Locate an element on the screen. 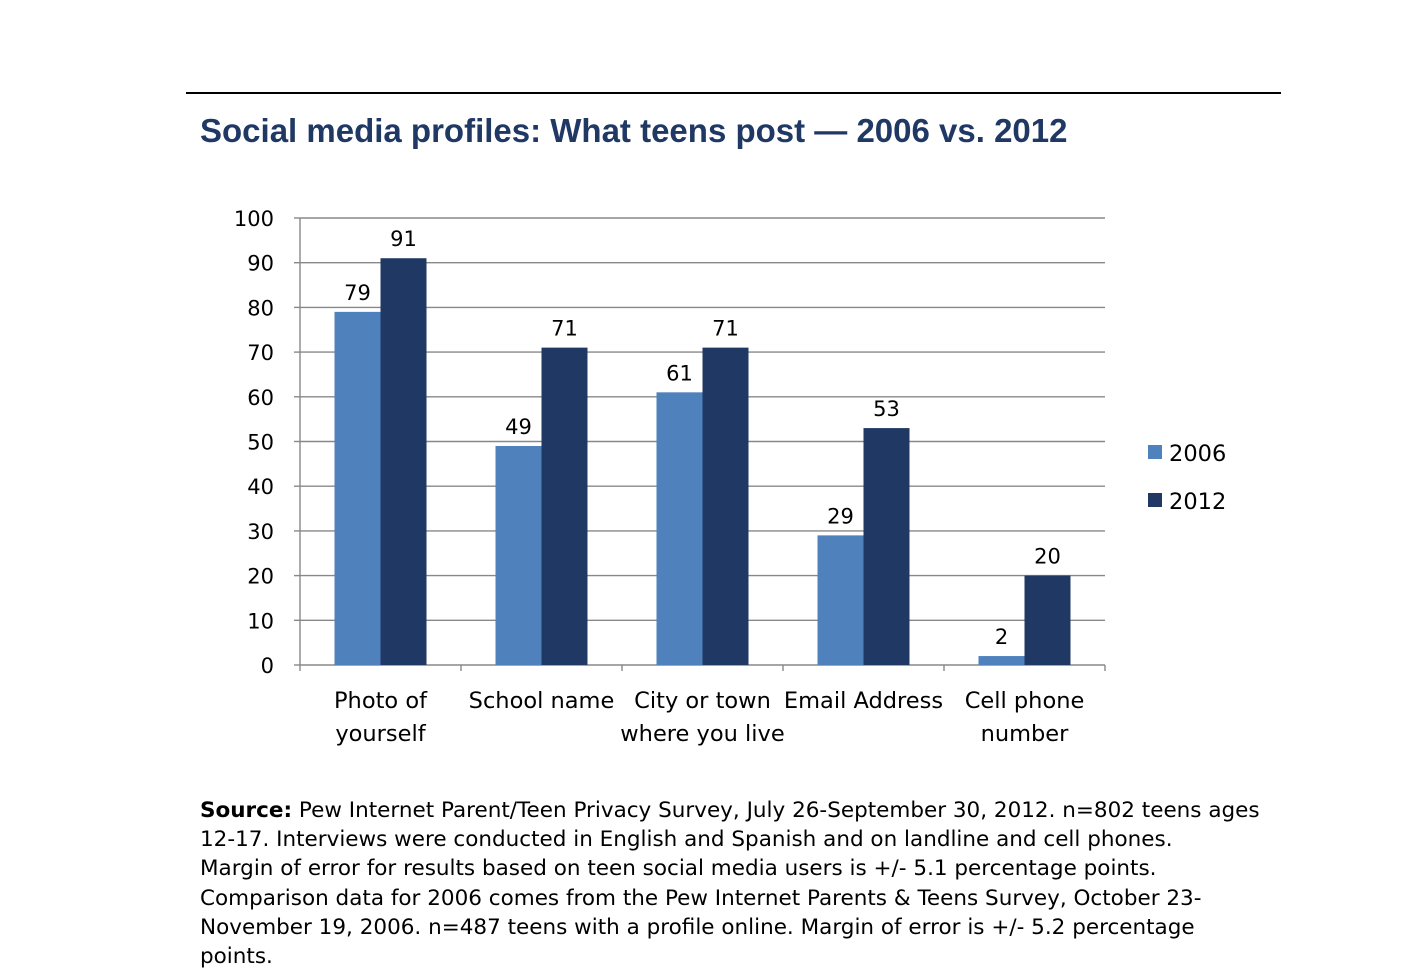 The image size is (1422, 980). data-label: 49 is located at coordinates (518, 427).